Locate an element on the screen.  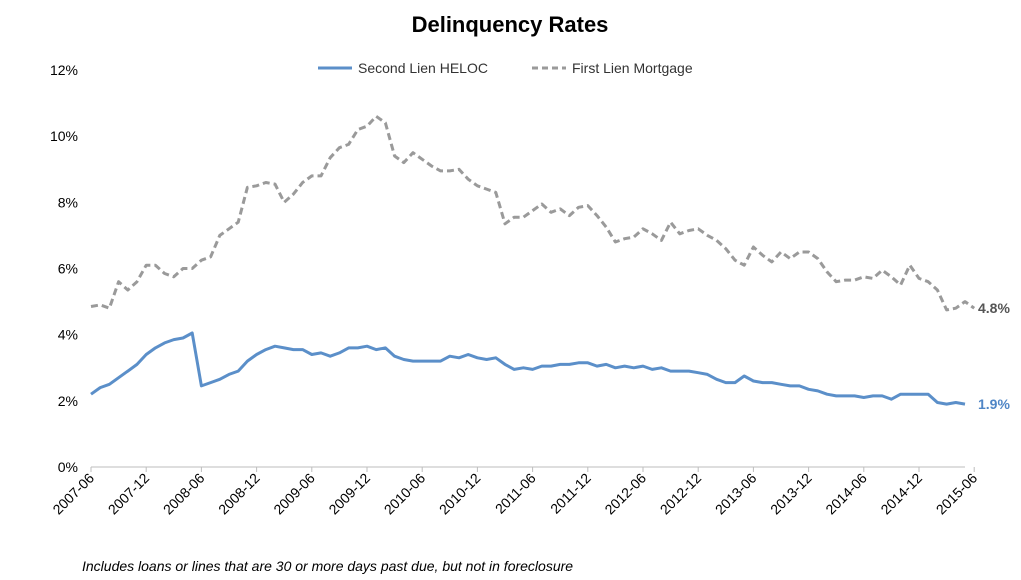
x-tick-label: 2014-12 is located at coordinates (901, 494).